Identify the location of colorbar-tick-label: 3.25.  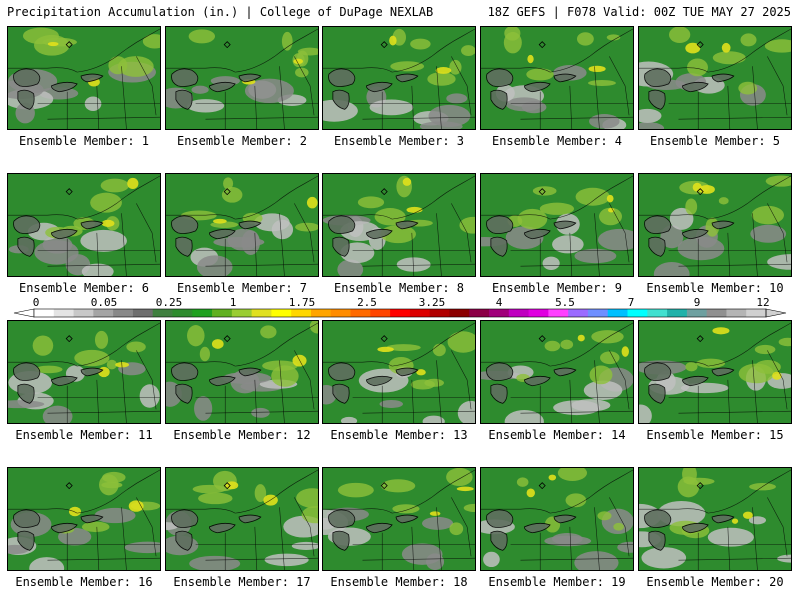
(432, 302).